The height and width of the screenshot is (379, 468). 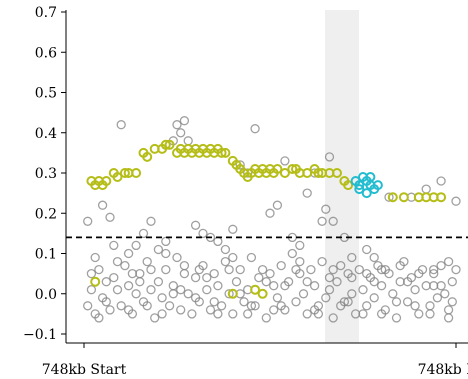 What do you see at coordinates (44, 174) in the screenshot?
I see `y-axis-ticks: 0.7 0.6 0.5 0.4 0.3 0.2 0.1 0.0 −0.1` at bounding box center [44, 174].